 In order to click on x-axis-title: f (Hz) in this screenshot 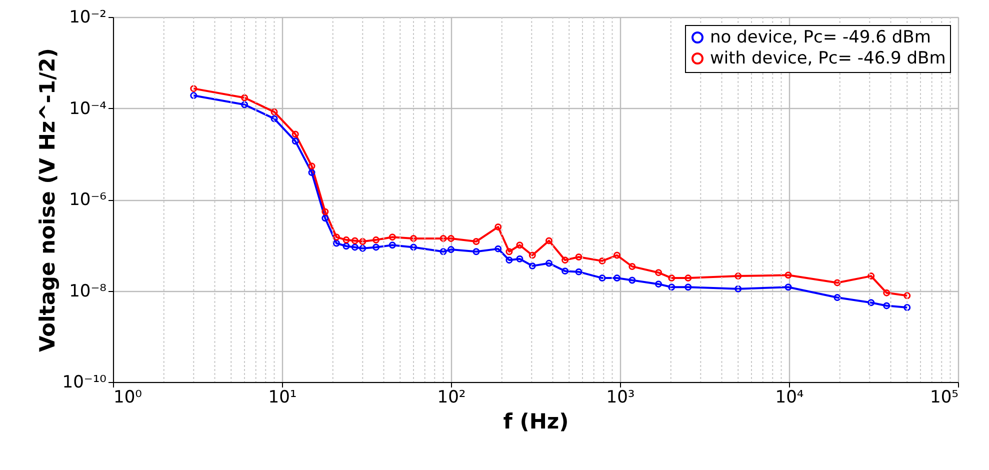, I will do `click(536, 422)`.